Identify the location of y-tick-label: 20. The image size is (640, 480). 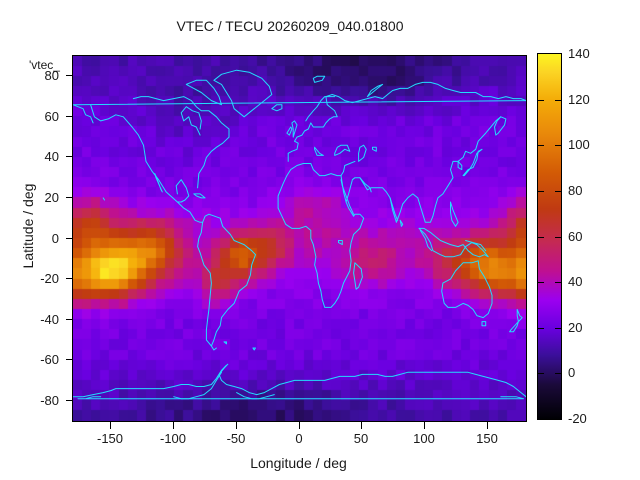
(51, 197).